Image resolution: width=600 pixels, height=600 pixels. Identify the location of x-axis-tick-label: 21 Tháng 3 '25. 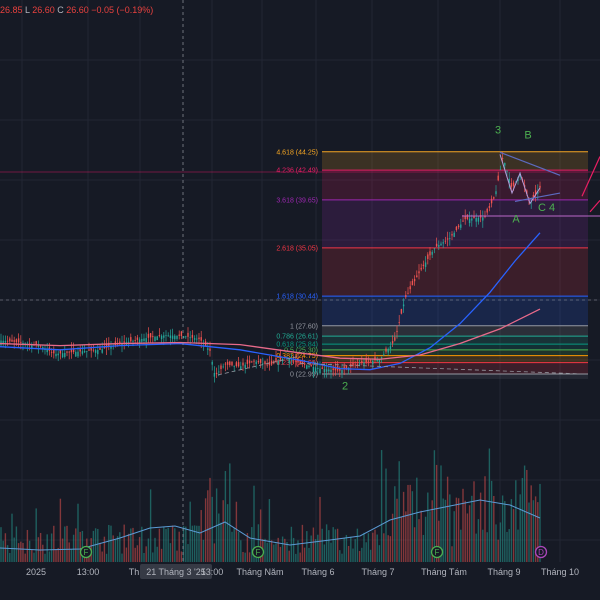
(176, 572).